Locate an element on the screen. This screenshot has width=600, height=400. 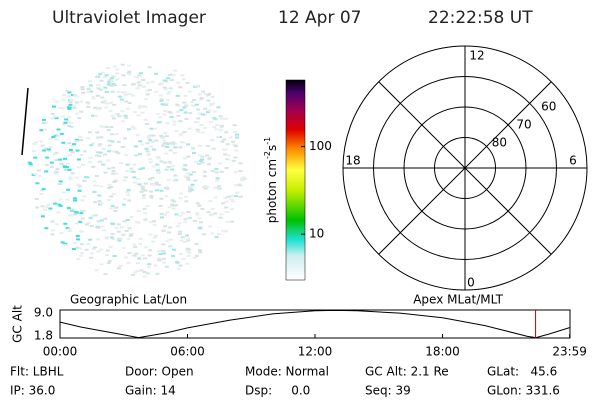
alt-plot-frame is located at coordinates (315, 324).